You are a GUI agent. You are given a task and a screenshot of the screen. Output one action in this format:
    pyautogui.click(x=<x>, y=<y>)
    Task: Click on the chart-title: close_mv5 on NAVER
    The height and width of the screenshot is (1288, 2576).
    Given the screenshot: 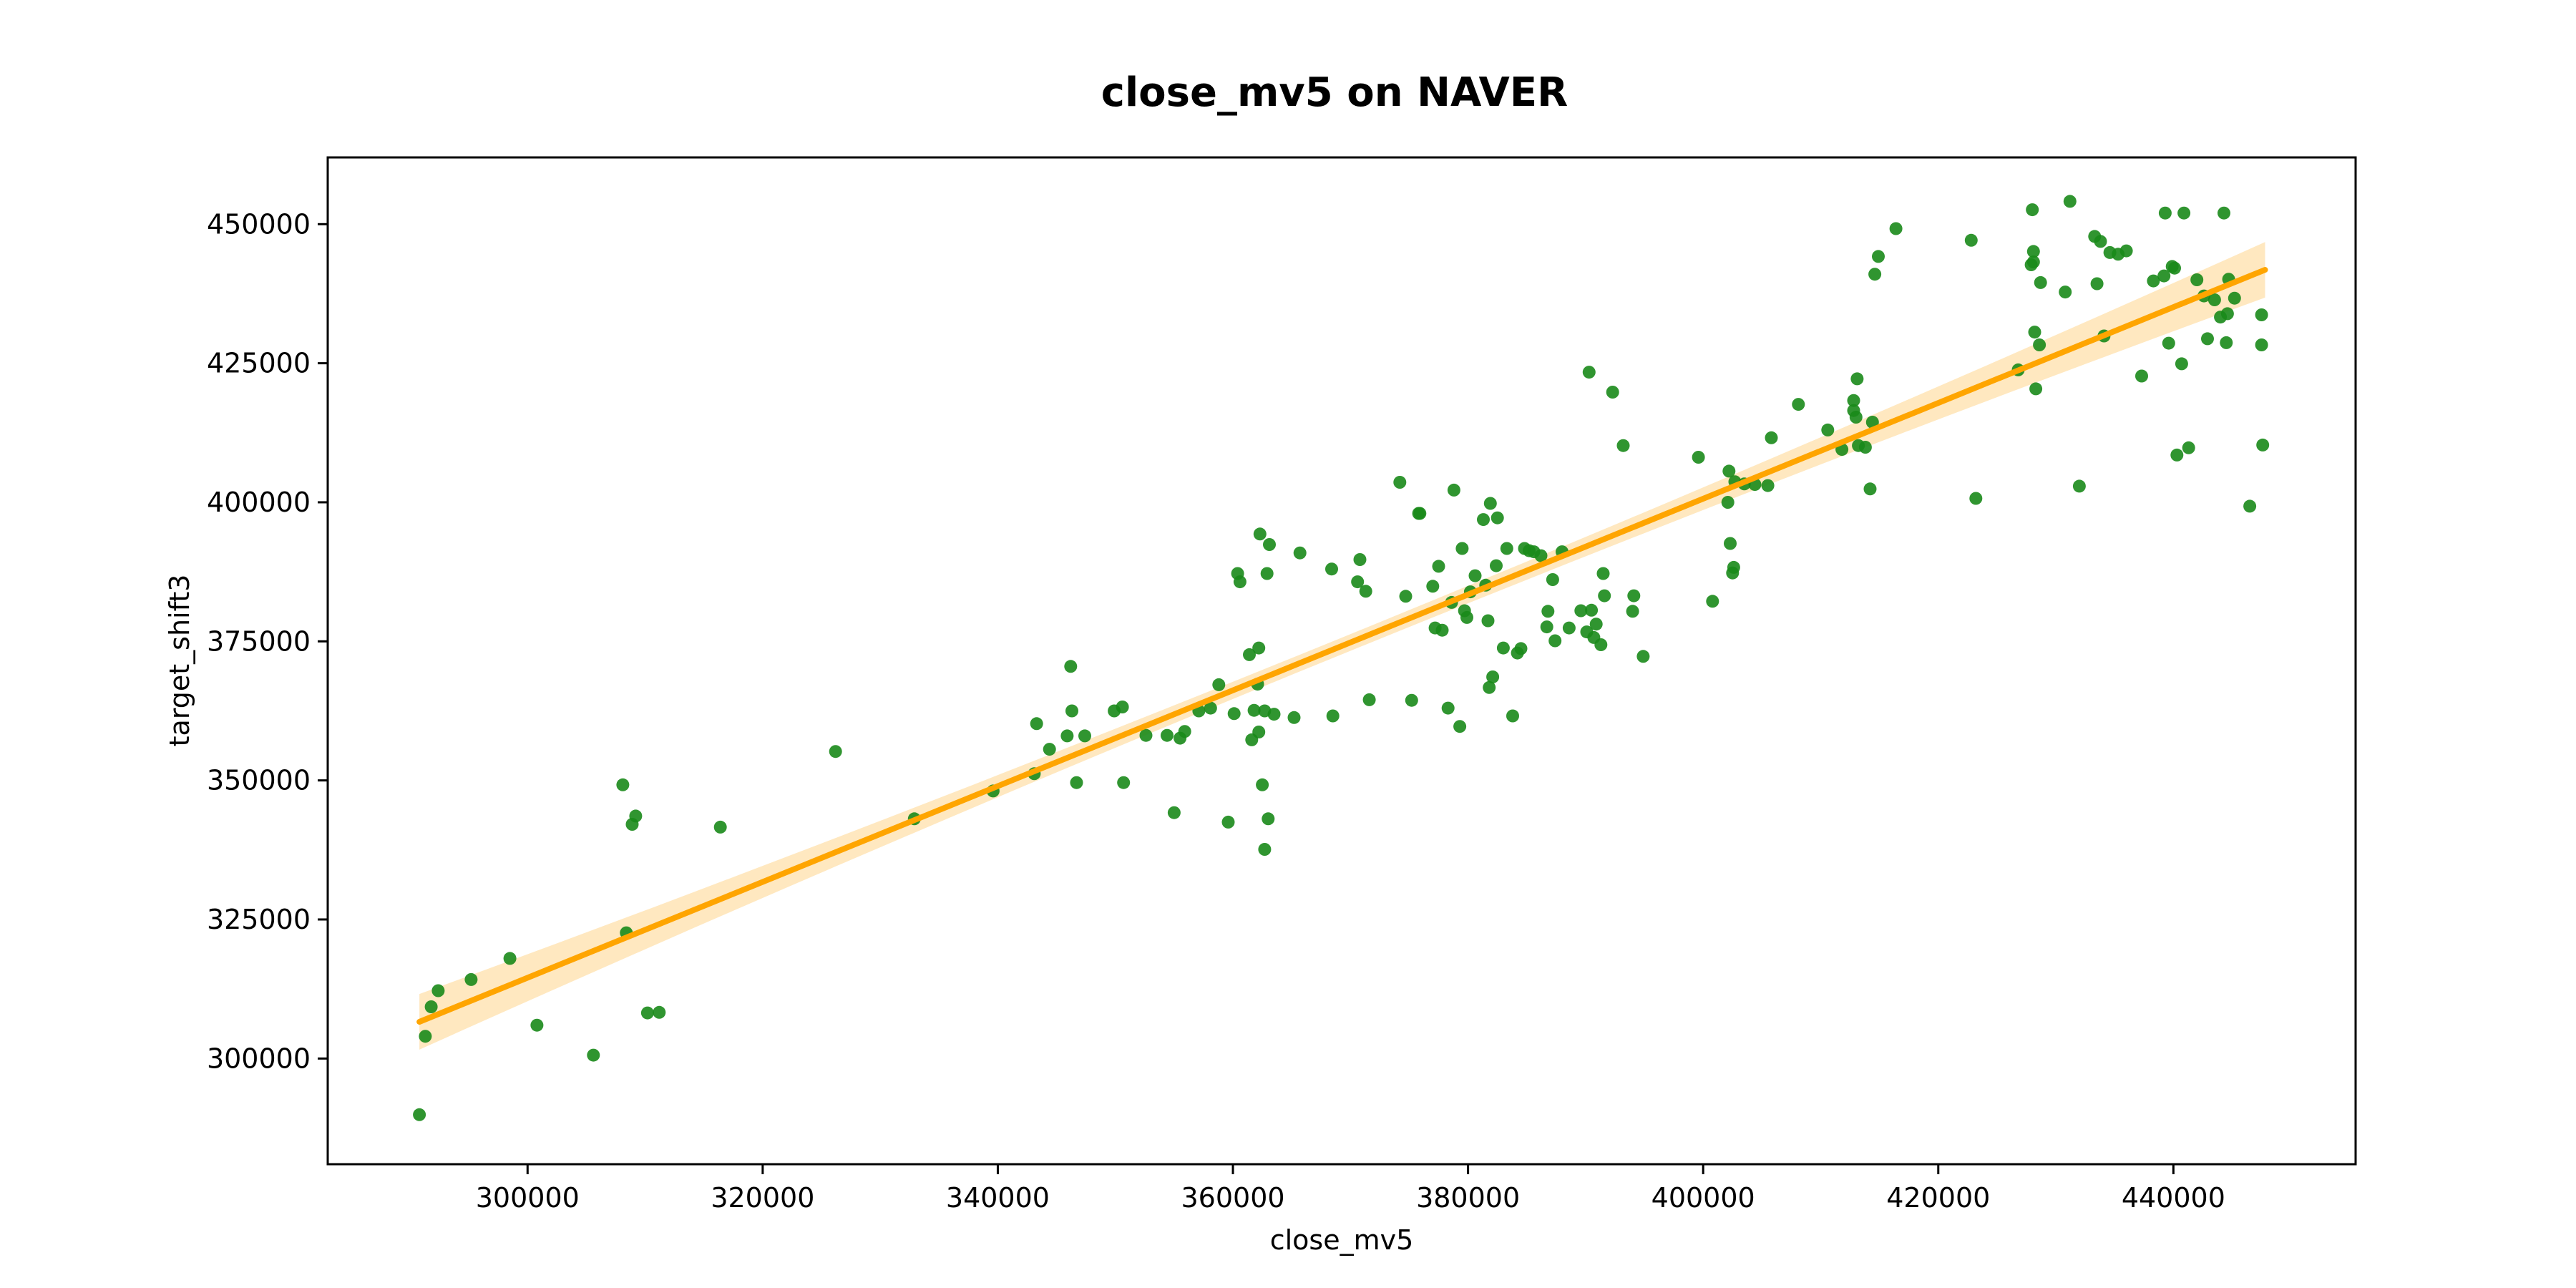 What is the action you would take?
    pyautogui.click(x=1334, y=92)
    